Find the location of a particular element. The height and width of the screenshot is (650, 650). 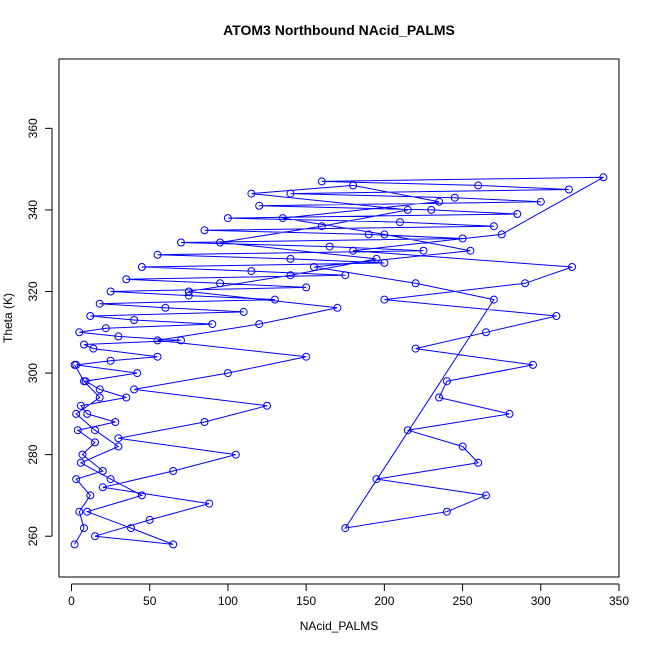

x-tick-label: 300 is located at coordinates (541, 601).